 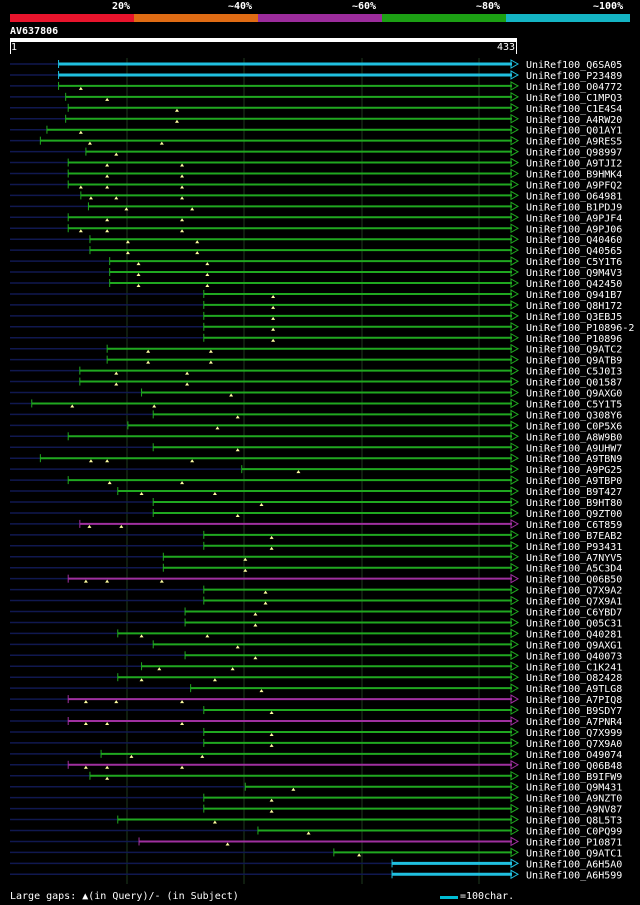 What do you see at coordinates (574, 744) in the screenshot?
I see `hit-label: UniRef100_Q7X9A0` at bounding box center [574, 744].